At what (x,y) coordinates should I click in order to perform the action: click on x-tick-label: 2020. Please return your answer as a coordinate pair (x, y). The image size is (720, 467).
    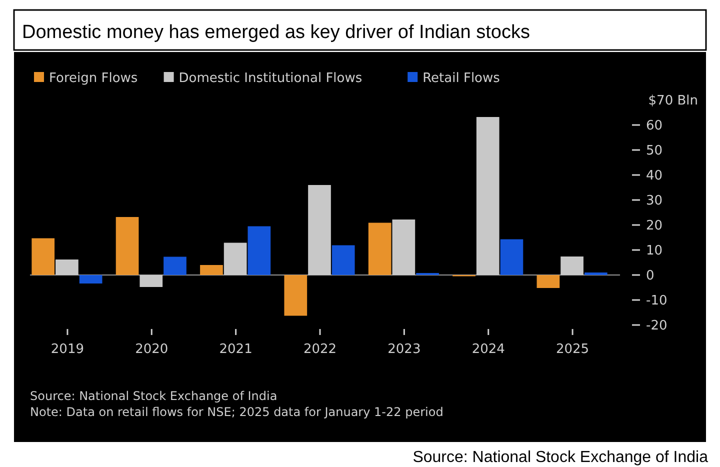
    Looking at the image, I should click on (151, 349).